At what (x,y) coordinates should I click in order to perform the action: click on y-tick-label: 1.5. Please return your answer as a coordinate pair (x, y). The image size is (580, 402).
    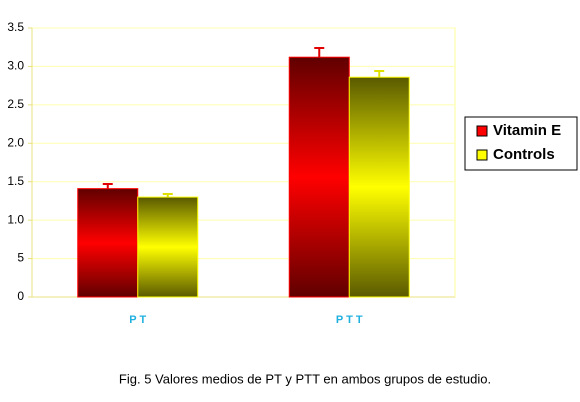
    Looking at the image, I should click on (15, 181).